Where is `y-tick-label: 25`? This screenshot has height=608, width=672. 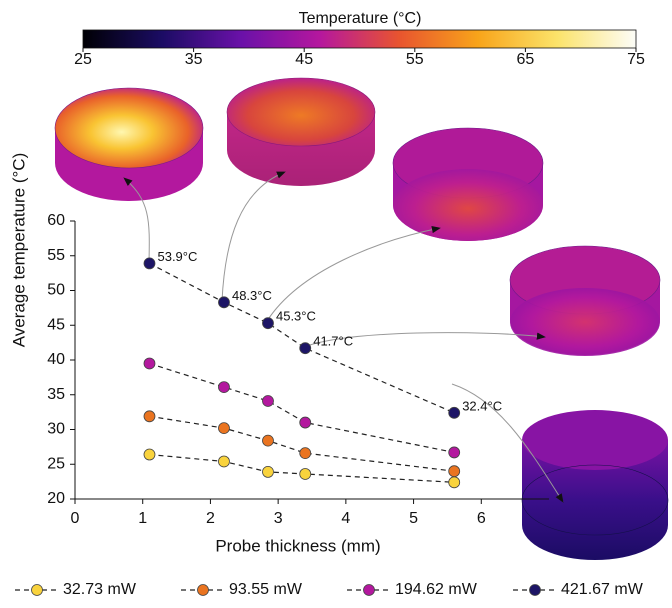 y-tick-label: 25 is located at coordinates (56, 463).